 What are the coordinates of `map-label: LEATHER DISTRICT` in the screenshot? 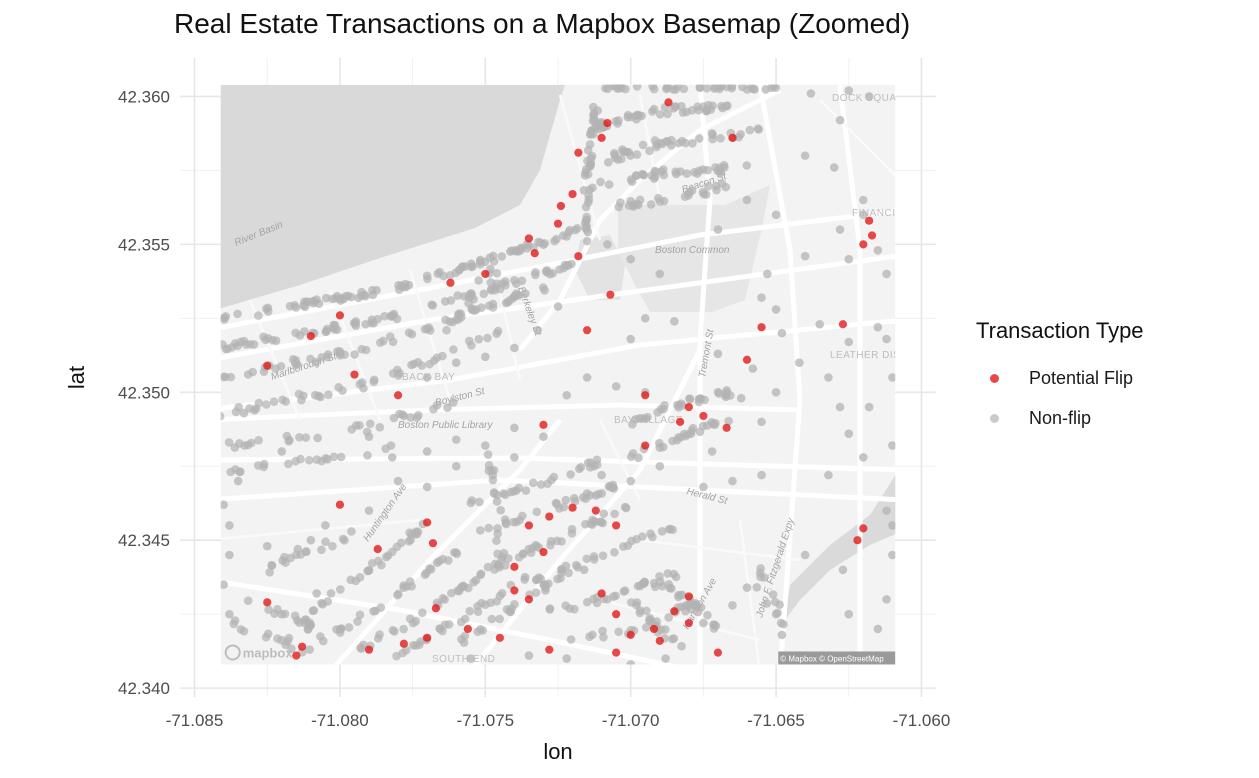 It's located at (881, 355).